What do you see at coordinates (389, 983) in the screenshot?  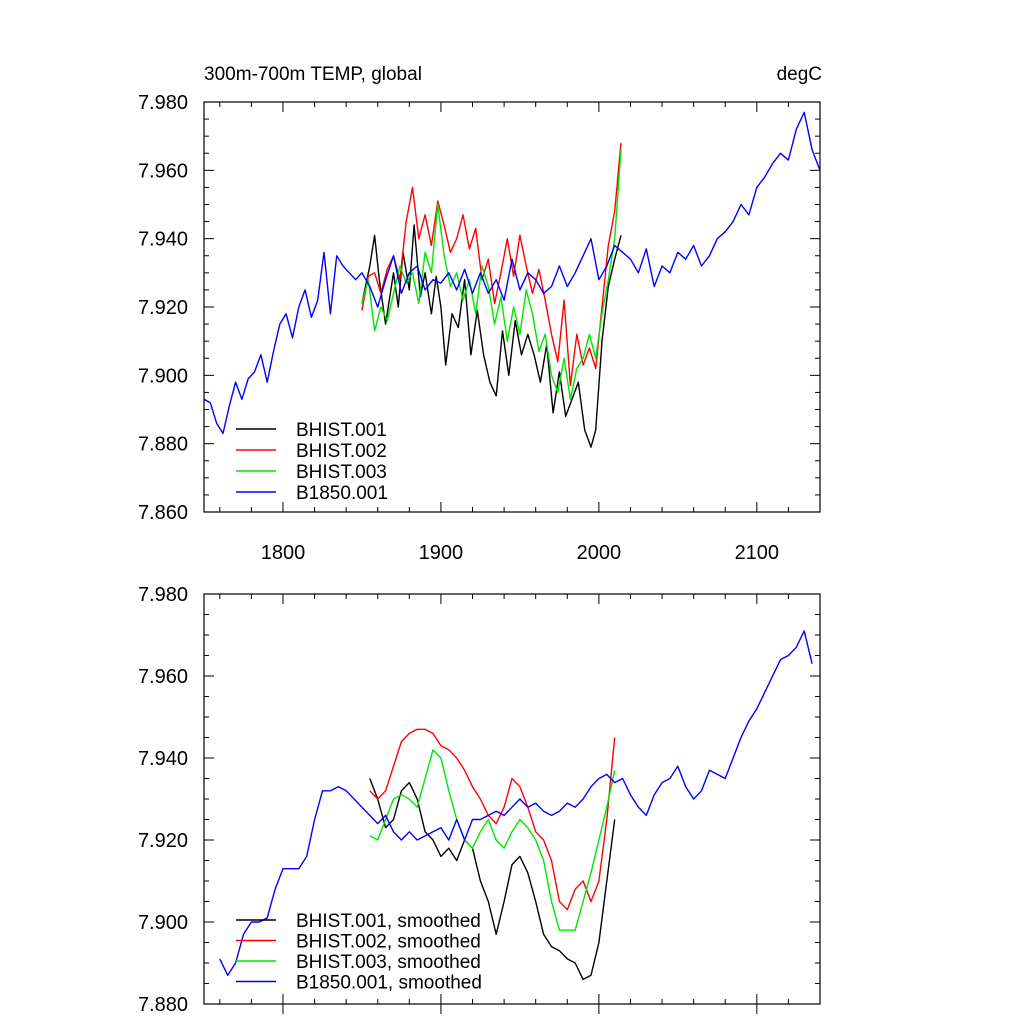 I see `legend-label-3: B1850.001, smoothed` at bounding box center [389, 983].